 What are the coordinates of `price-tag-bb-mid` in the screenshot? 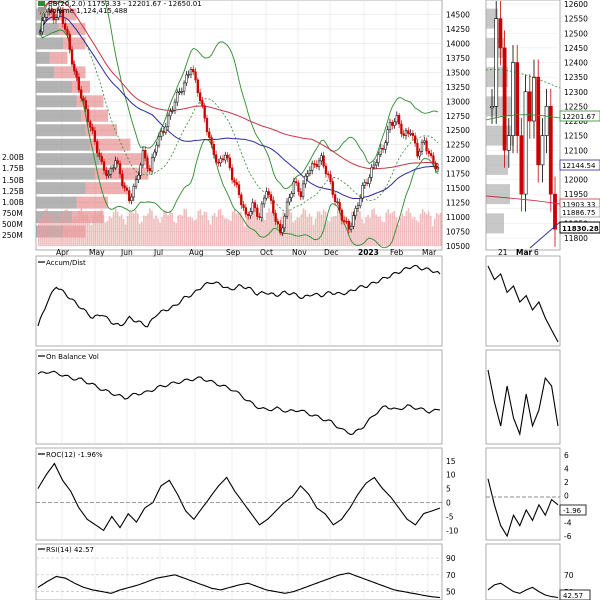 It's located at (579, 116).